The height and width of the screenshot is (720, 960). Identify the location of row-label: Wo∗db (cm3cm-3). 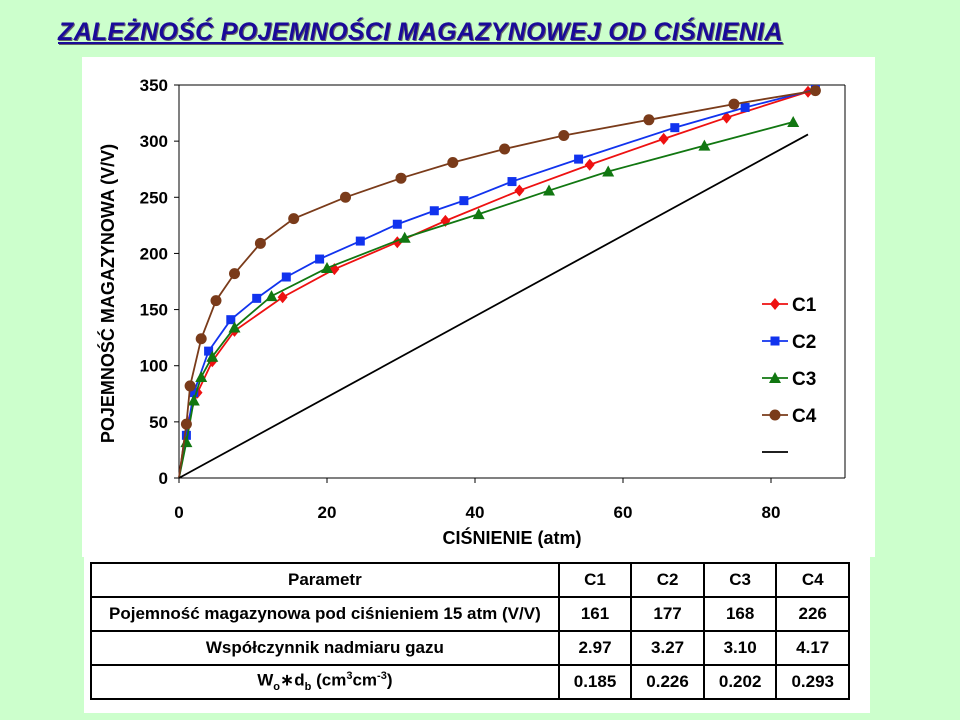
(325, 682).